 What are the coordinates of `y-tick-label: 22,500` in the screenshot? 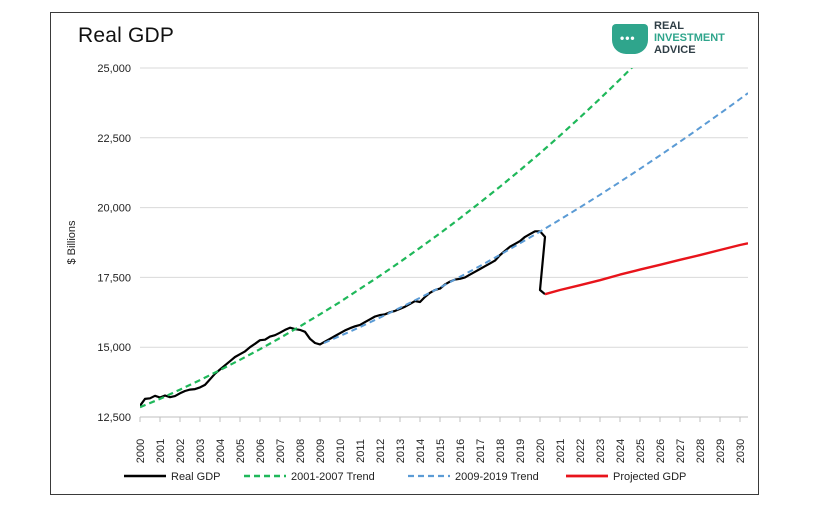 It's located at (114, 139).